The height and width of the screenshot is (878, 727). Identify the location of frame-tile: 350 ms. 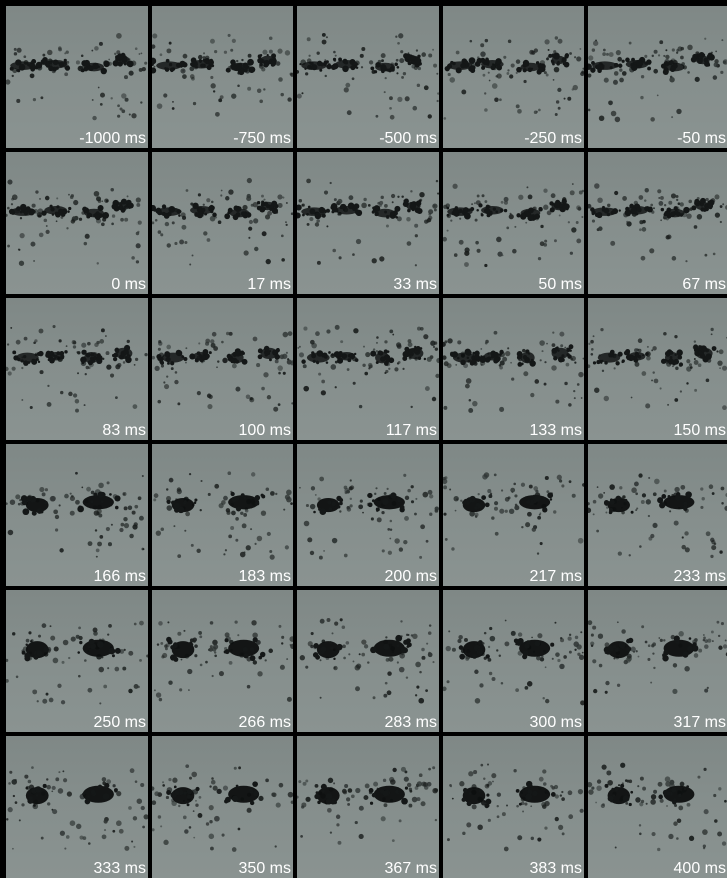
(222, 807).